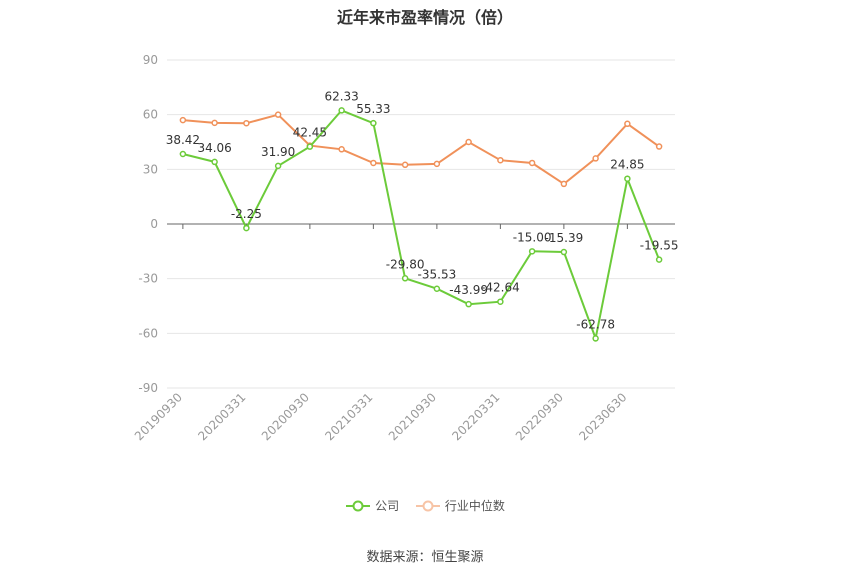  What do you see at coordinates (285, 416) in the screenshot?
I see `x-tick-label: 20200930` at bounding box center [285, 416].